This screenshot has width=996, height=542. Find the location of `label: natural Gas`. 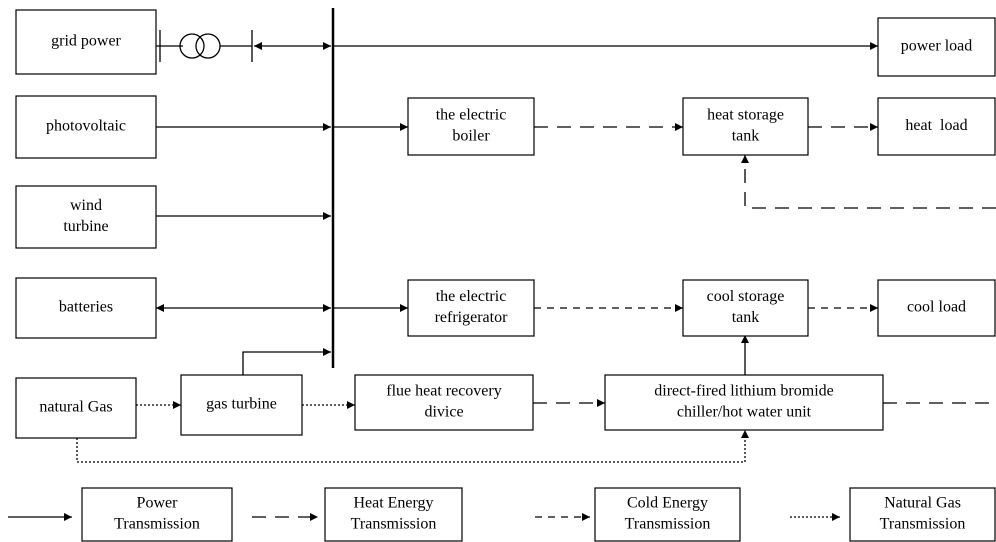

label: natural Gas is located at coordinates (75, 407).